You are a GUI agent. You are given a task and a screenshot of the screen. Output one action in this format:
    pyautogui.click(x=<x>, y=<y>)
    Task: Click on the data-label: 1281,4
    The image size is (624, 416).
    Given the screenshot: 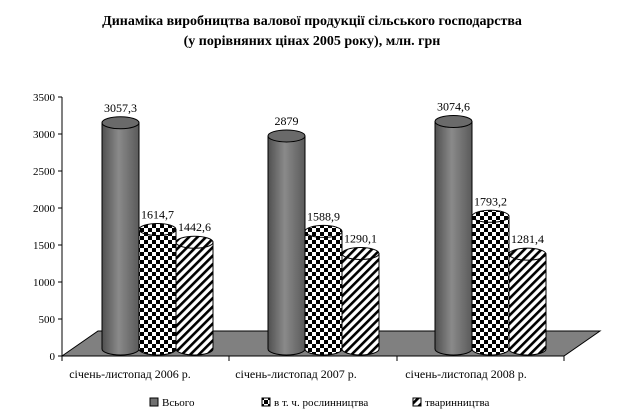 What is the action you would take?
    pyautogui.click(x=527, y=239)
    